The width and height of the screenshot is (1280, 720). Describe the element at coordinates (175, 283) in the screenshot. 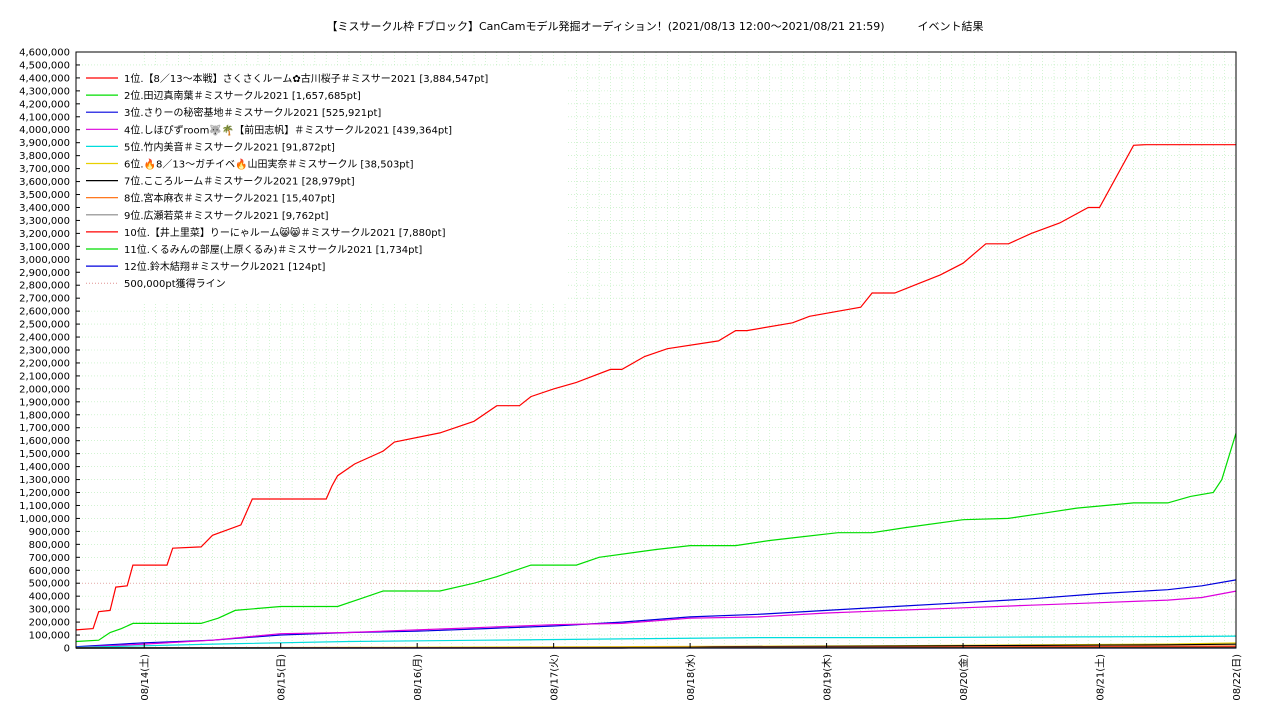

I see `legend-entry-threshold: 500,000pt獲得ライン` at that location.